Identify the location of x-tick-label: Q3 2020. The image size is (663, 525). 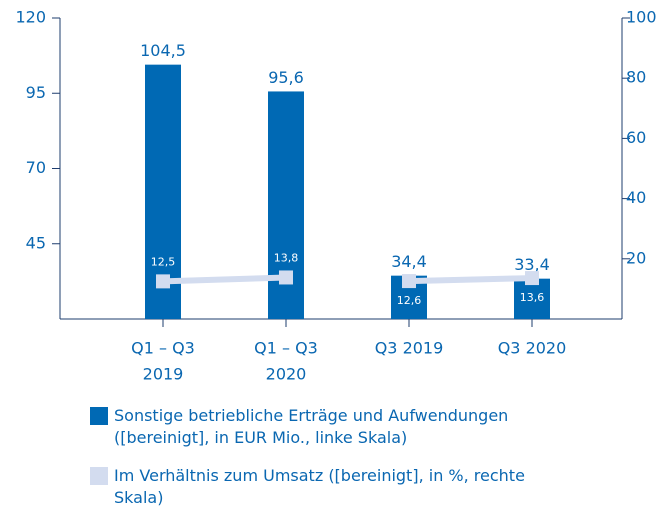
(532, 348).